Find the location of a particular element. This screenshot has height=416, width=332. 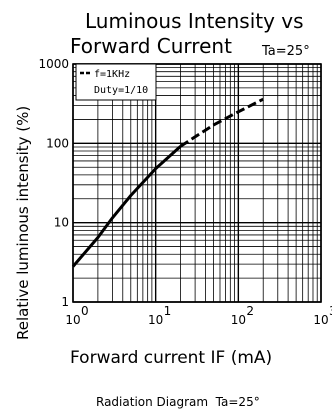

temperature-condition: Ta=25° is located at coordinates (285, 51).